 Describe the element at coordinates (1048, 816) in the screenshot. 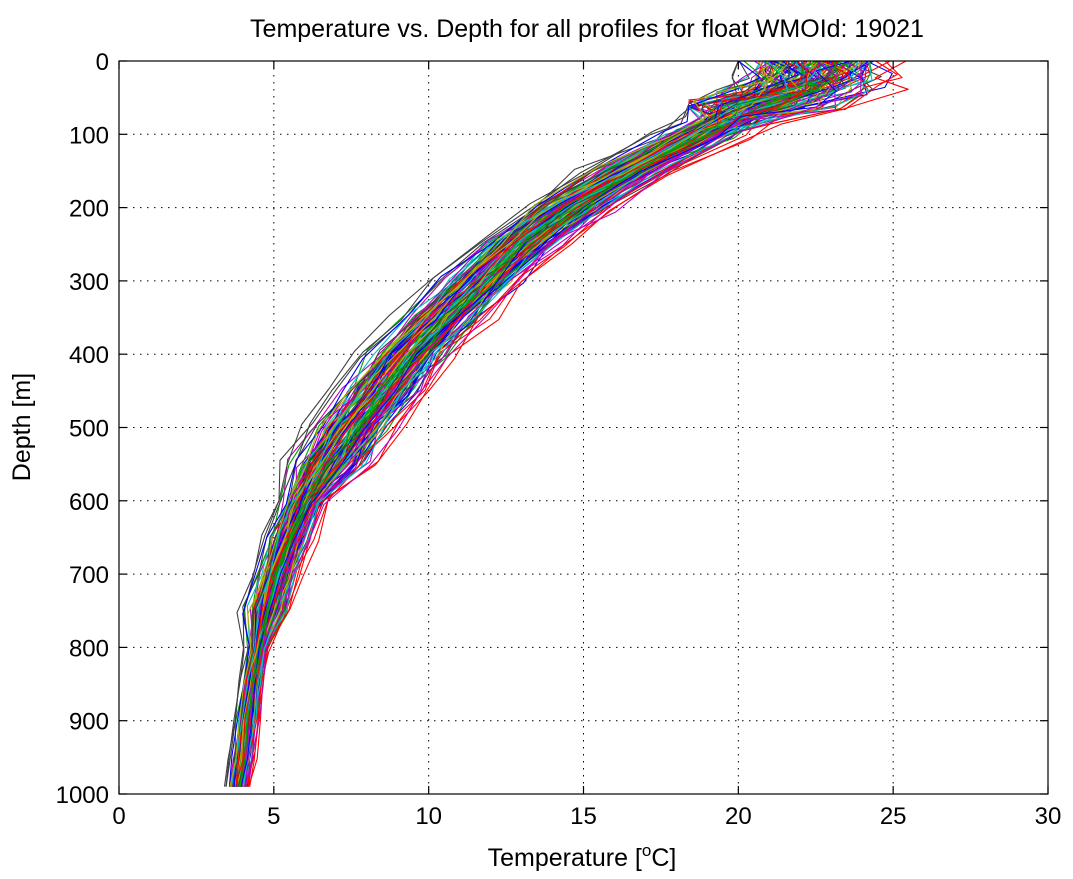

I see `x-tick-label: 30` at that location.